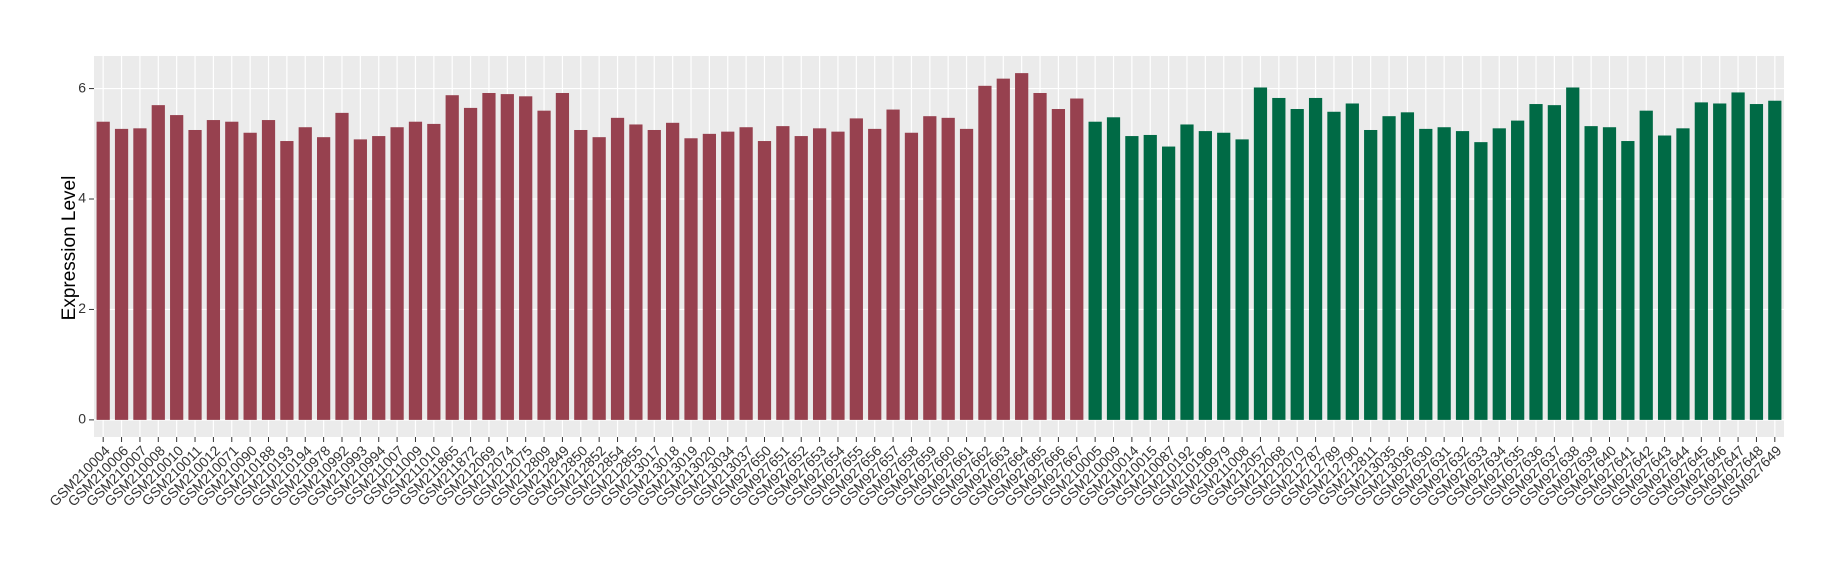 This screenshot has width=1840, height=580. Describe the element at coordinates (82, 308) in the screenshot. I see `y-tick-label: 2` at that location.